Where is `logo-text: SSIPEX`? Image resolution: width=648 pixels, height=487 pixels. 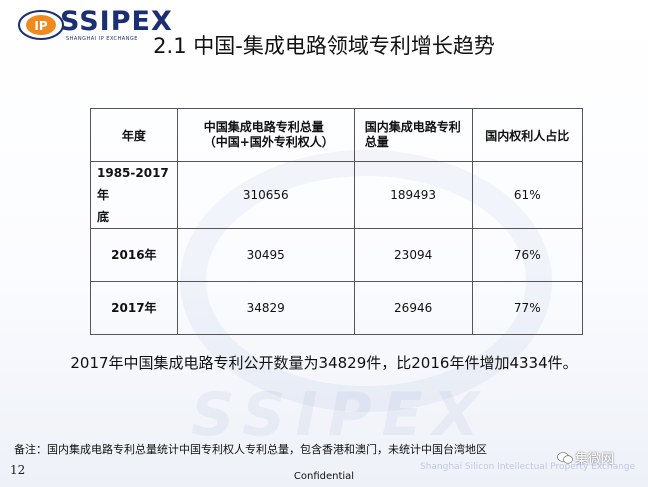 logo-text: SSIPEX is located at coordinates (116, 21).